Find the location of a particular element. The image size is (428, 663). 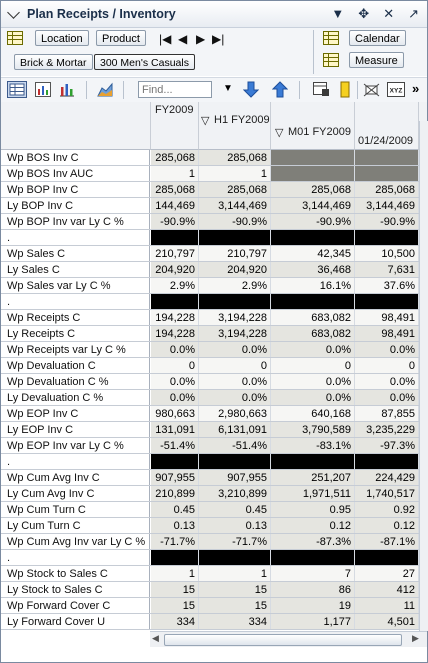

row-label: Wp EOP Inv var Ly C % is located at coordinates (75, 446).